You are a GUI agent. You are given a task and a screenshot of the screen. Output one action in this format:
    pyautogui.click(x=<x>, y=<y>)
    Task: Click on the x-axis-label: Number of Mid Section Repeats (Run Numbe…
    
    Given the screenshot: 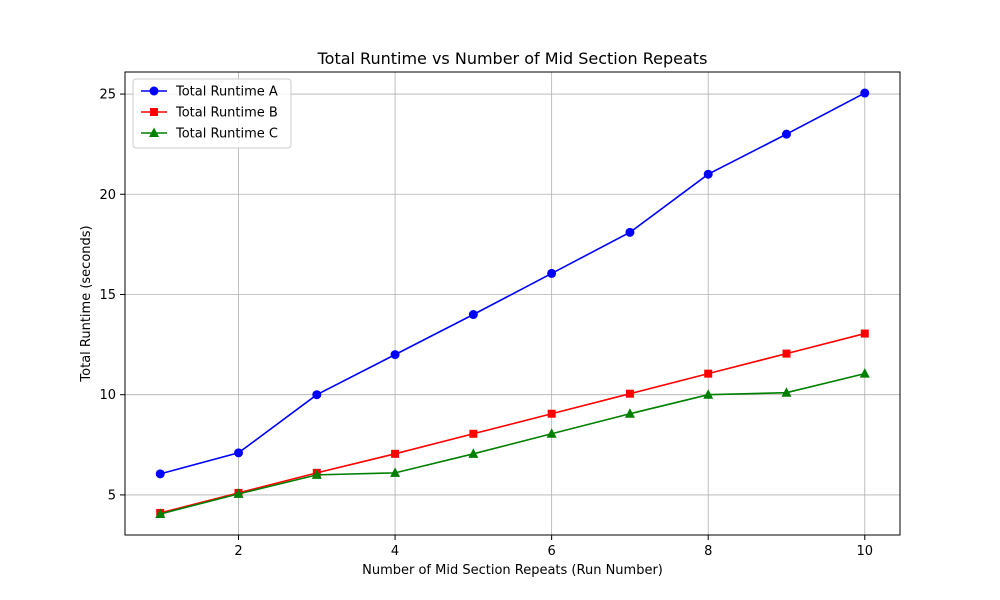 What is the action you would take?
    pyautogui.click(x=512, y=570)
    